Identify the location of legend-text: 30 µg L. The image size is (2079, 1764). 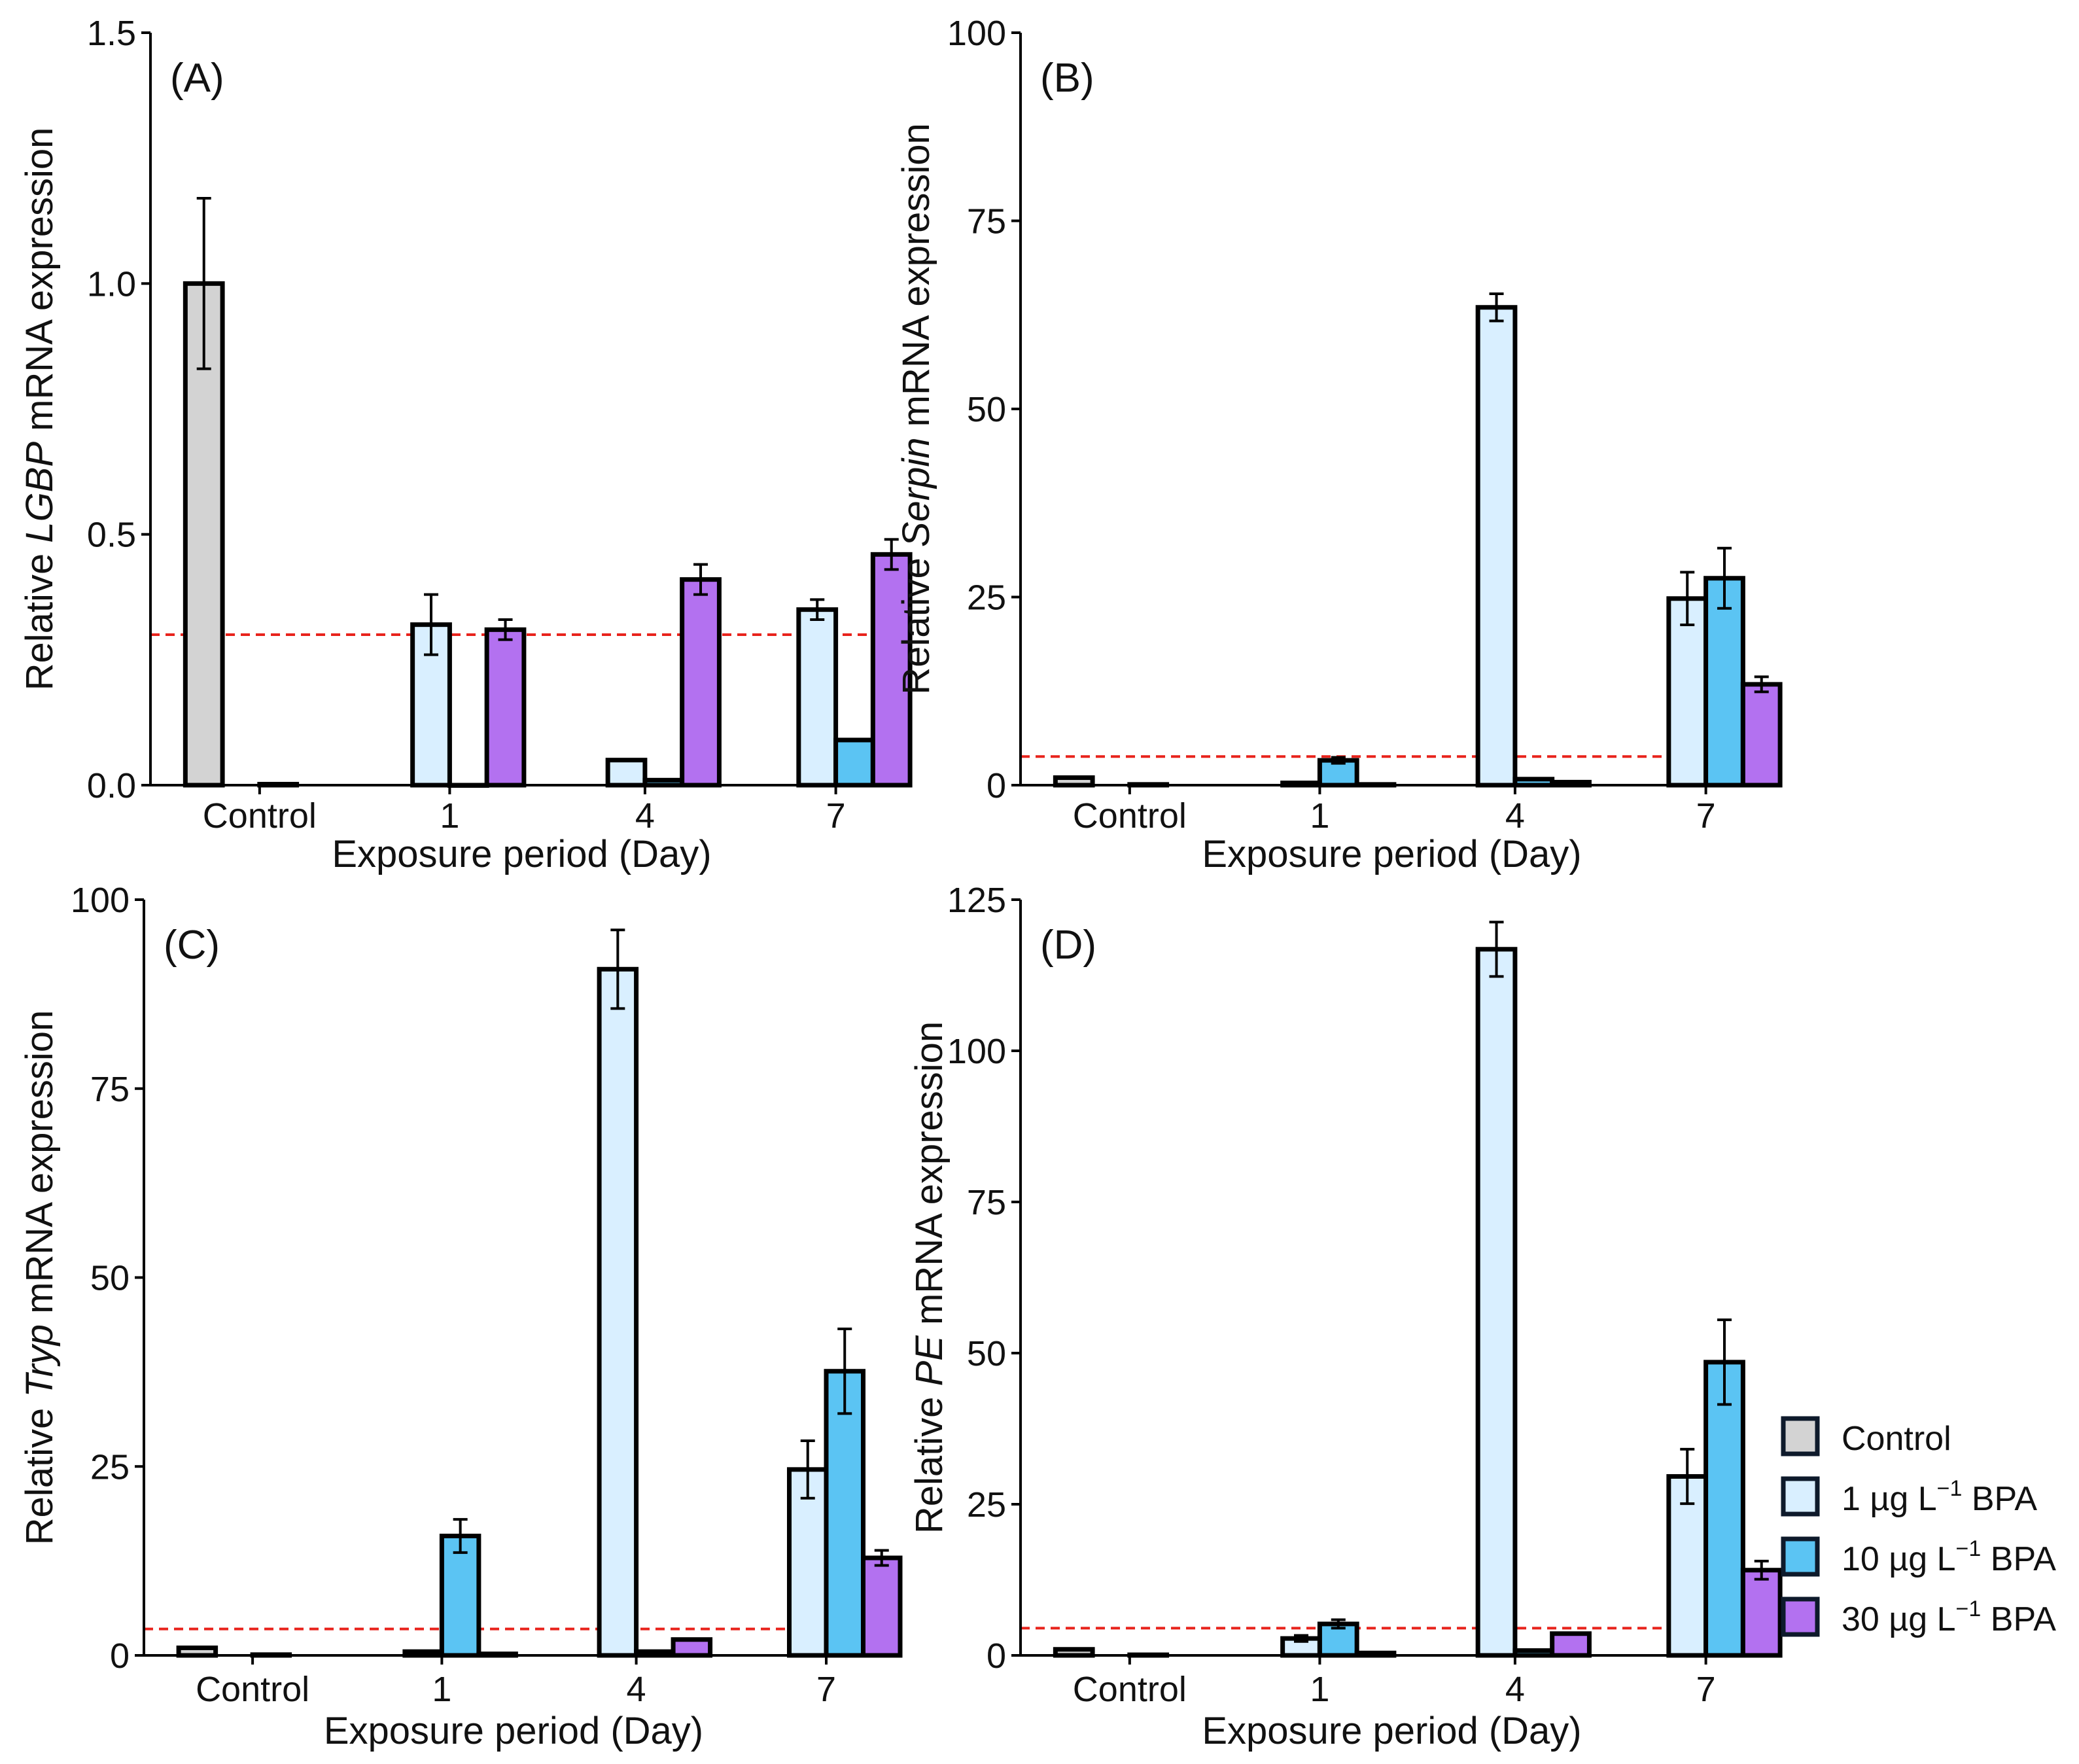
(1899, 1619).